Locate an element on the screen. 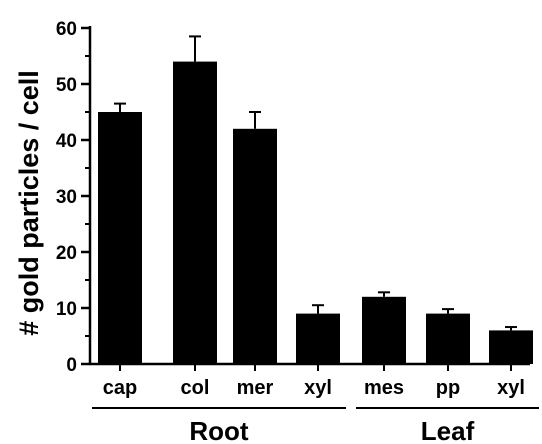 The height and width of the screenshot is (444, 542). group-label-leaf: Leaf is located at coordinates (448, 430).